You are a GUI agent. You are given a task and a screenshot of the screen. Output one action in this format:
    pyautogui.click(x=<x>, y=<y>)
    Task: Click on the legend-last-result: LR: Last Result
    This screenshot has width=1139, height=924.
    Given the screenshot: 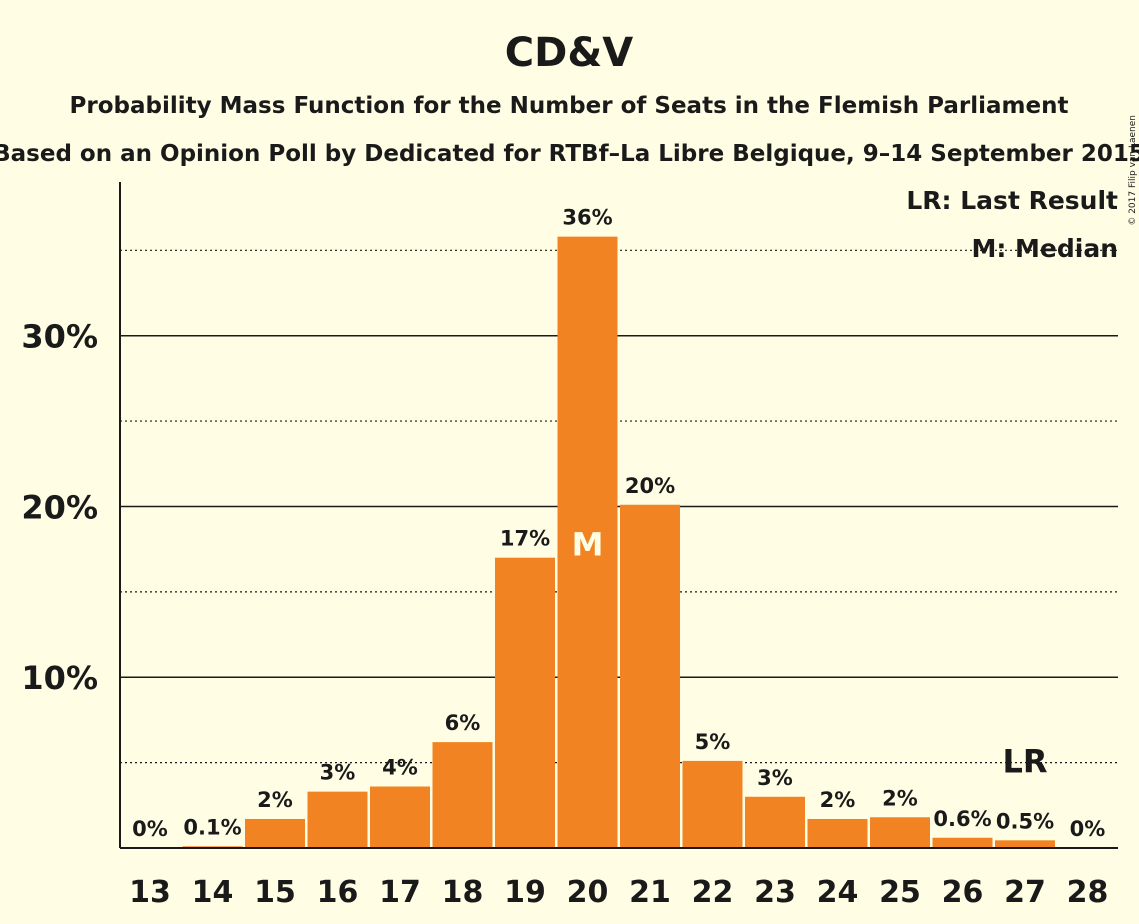 What is the action you would take?
    pyautogui.click(x=1012, y=200)
    